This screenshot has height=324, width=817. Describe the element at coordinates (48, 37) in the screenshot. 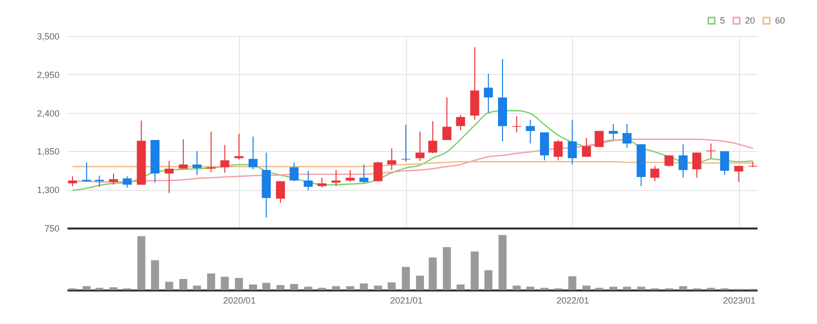

I see `y-tick-label: 3,500` at that location.